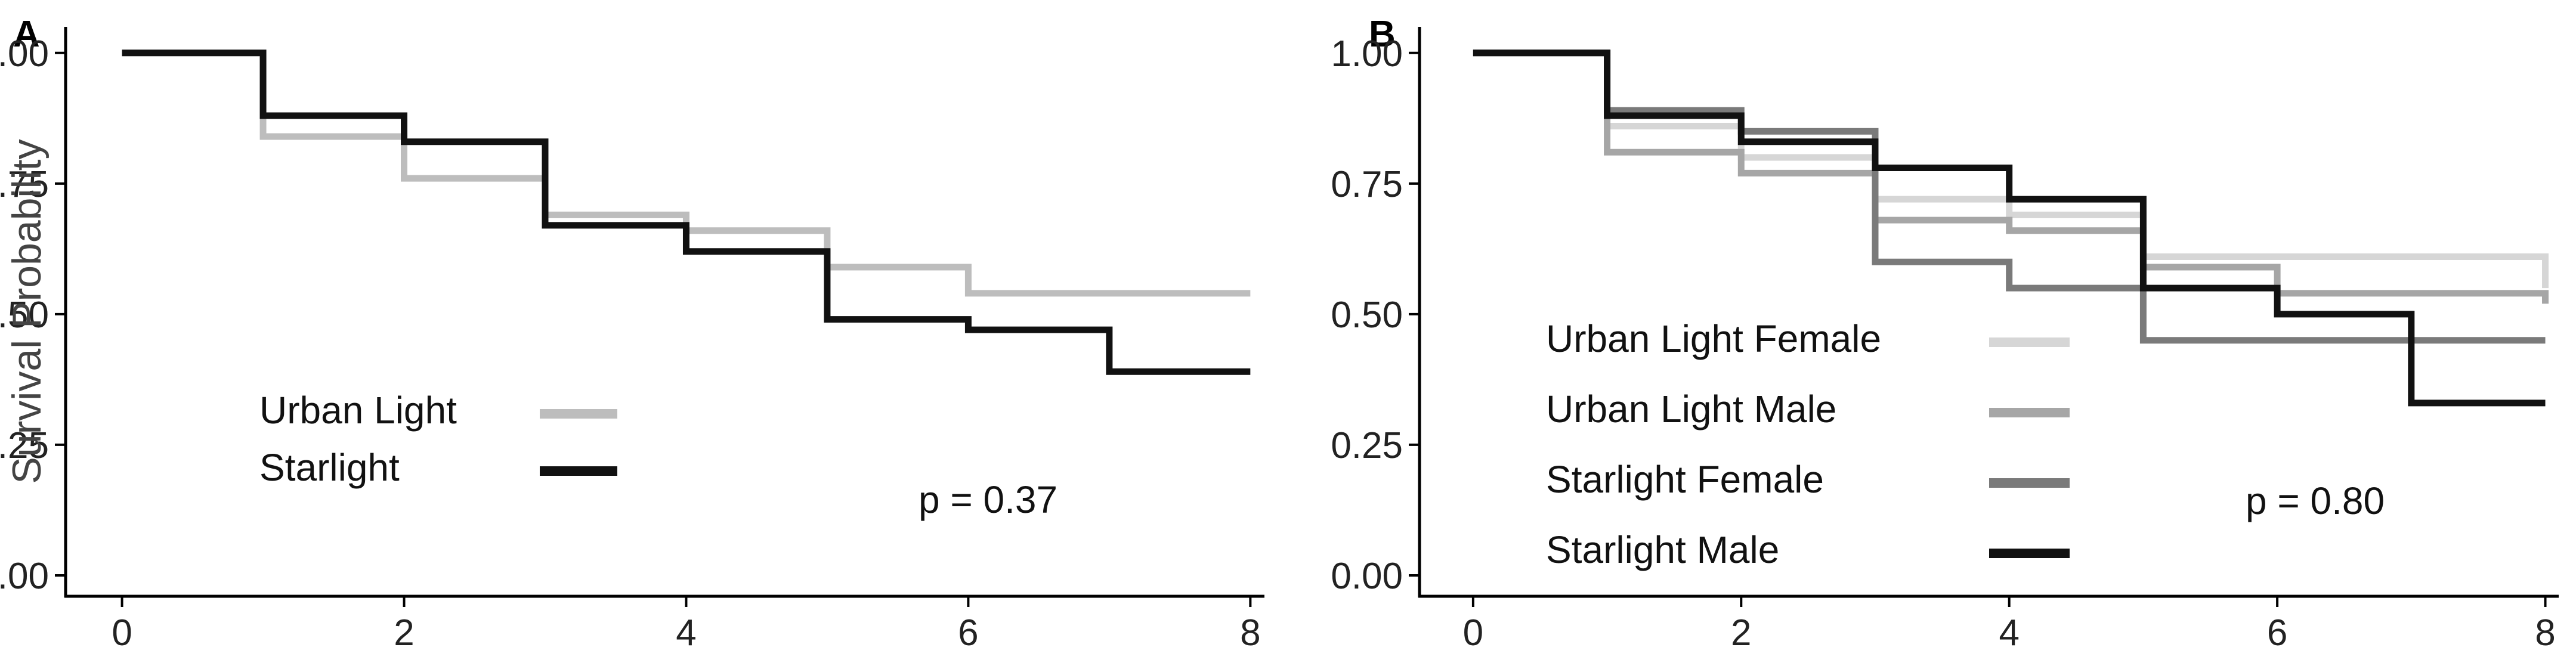 This screenshot has width=2576, height=672. What do you see at coordinates (358, 410) in the screenshot?
I see `legend-label: Urban Light` at bounding box center [358, 410].